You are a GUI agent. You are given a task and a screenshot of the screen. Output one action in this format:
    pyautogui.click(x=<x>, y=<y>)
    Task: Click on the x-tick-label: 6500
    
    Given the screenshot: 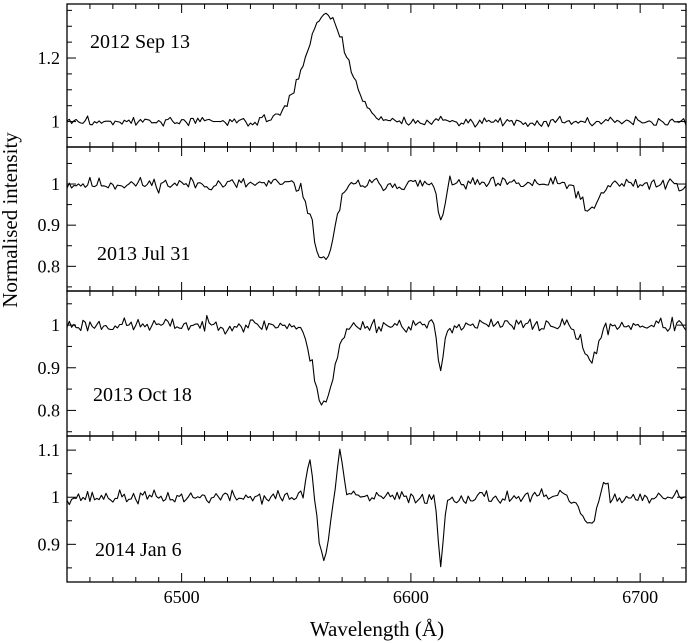 What is the action you would take?
    pyautogui.click(x=182, y=597)
    